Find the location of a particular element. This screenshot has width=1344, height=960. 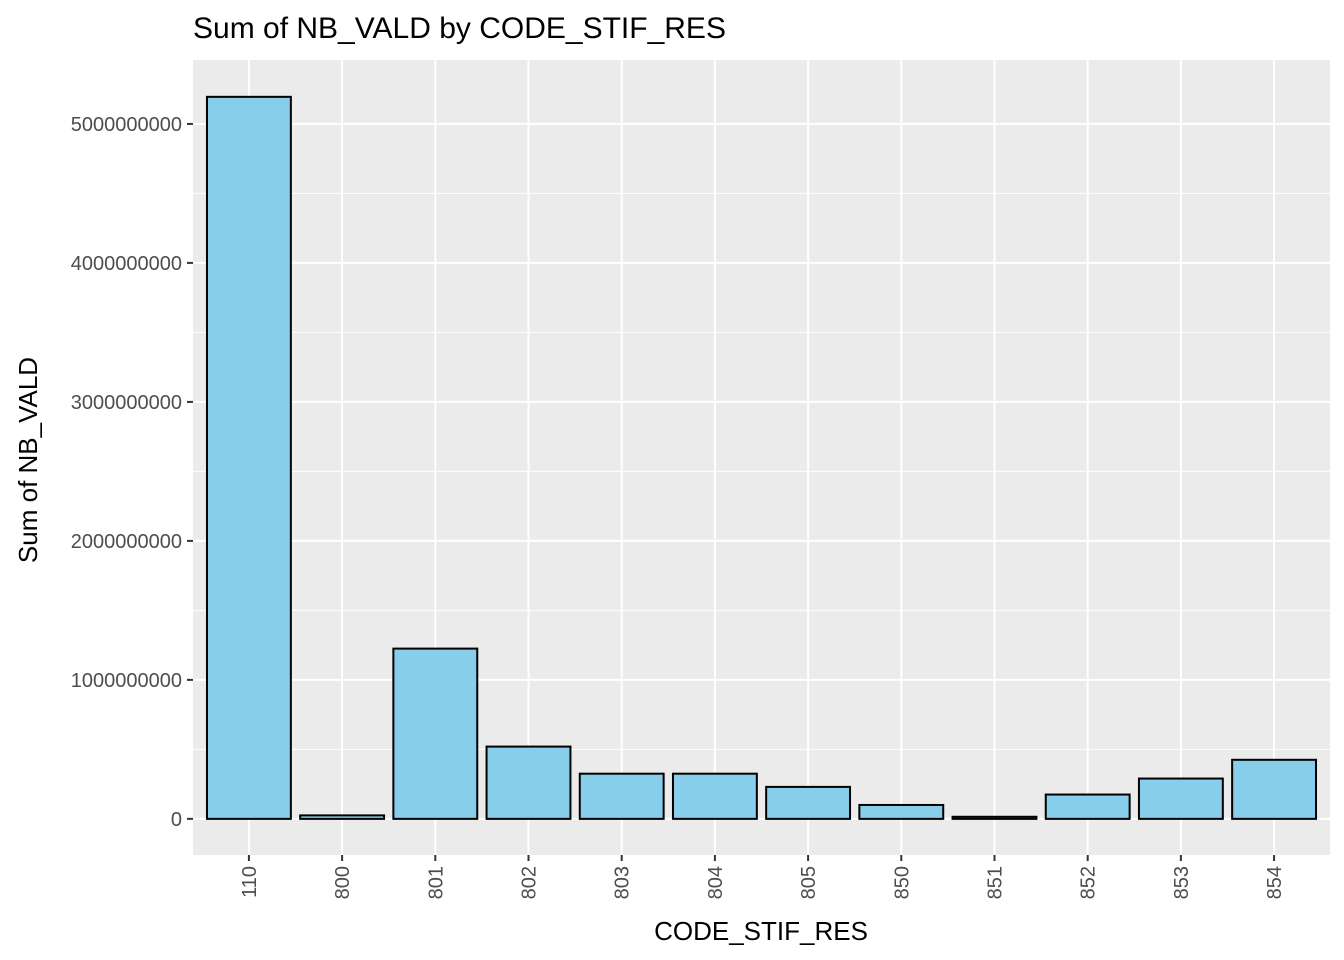

y-tick-label: 3000000000 is located at coordinates (126, 403).